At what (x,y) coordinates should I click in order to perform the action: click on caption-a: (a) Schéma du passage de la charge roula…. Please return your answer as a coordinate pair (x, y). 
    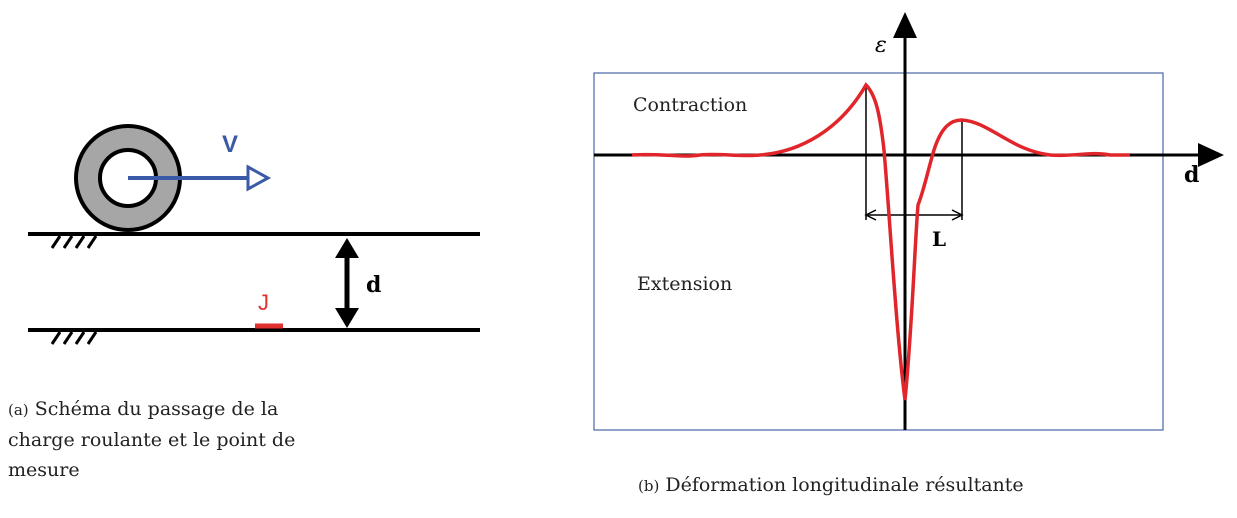
    Looking at the image, I should click on (173, 439).